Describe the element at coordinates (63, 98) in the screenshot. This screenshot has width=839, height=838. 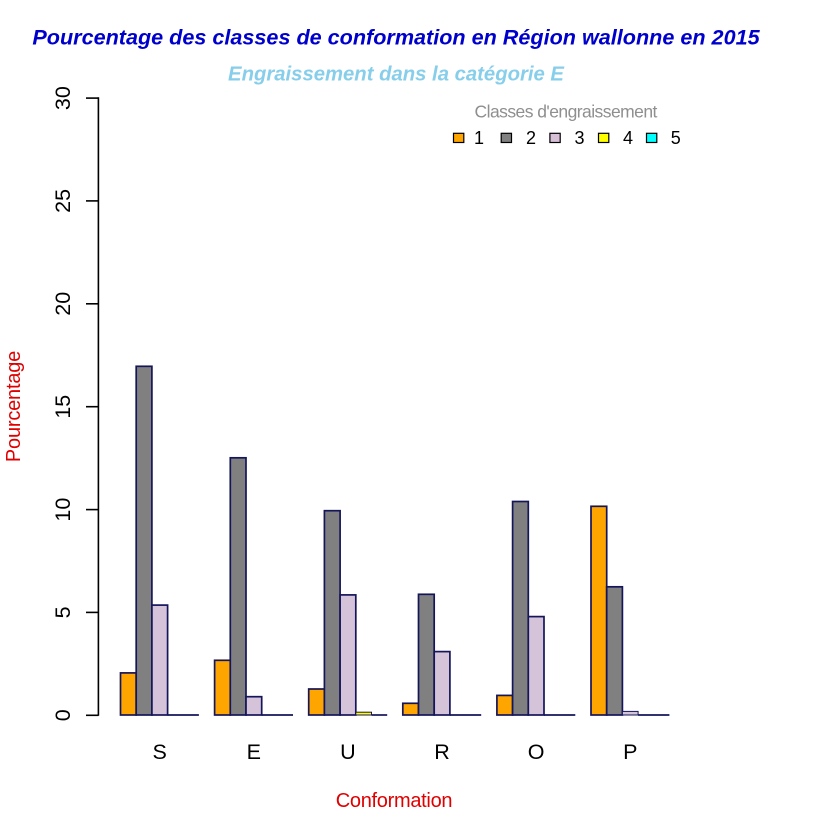
I see `svg-text: 30` at that location.